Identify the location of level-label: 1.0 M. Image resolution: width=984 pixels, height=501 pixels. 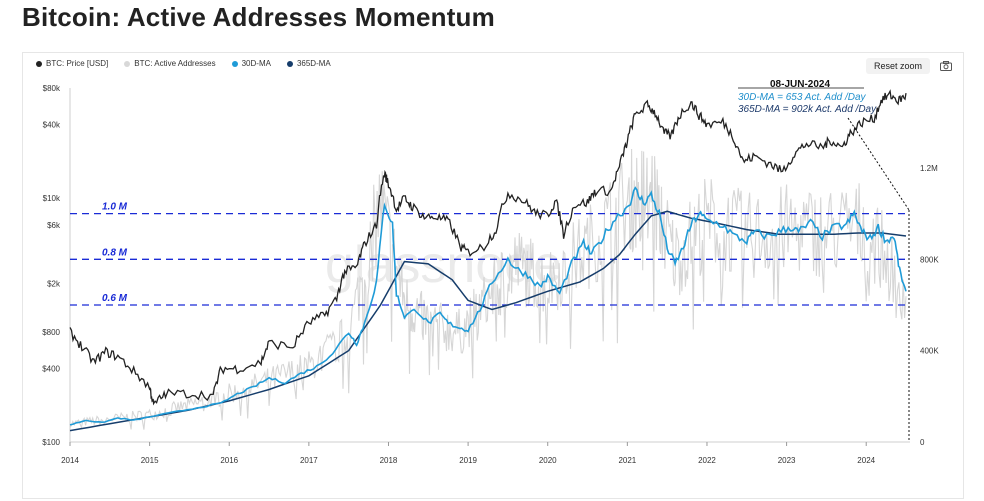
(115, 207).